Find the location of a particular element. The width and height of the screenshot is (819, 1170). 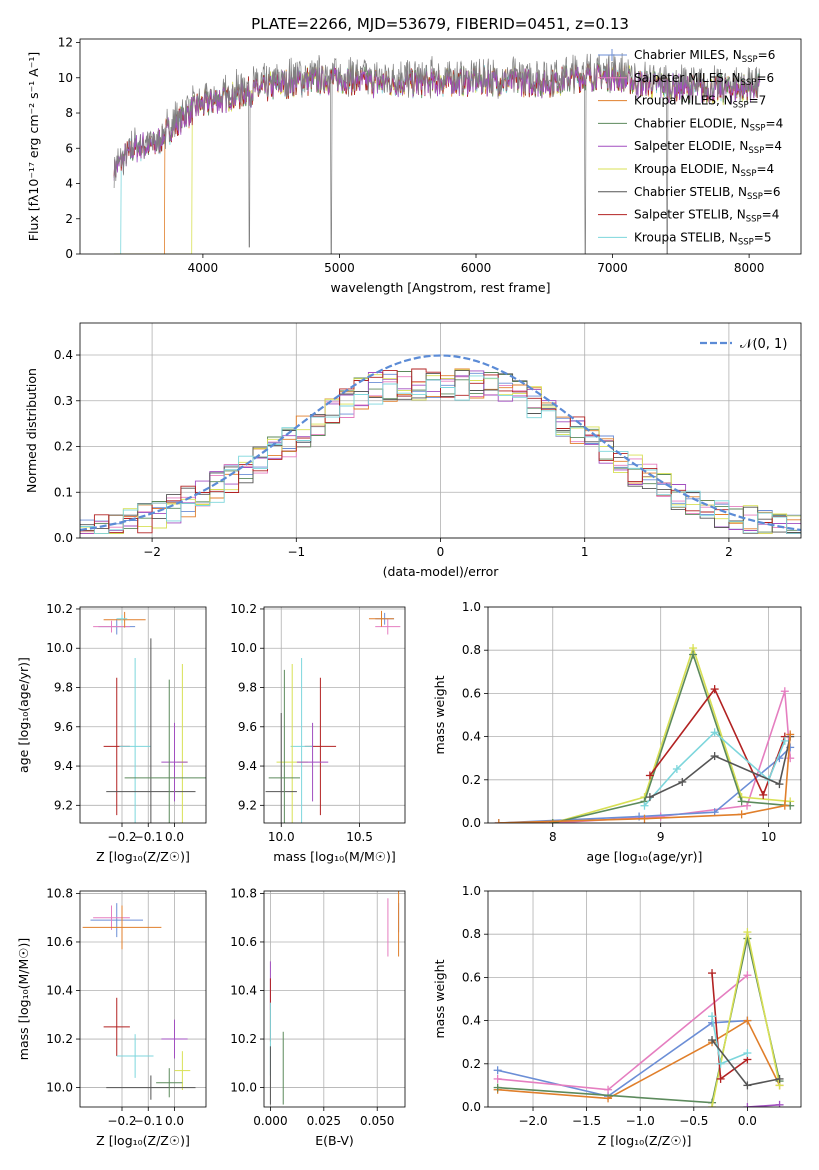

x-tick-label: 6000 is located at coordinates (476, 268).